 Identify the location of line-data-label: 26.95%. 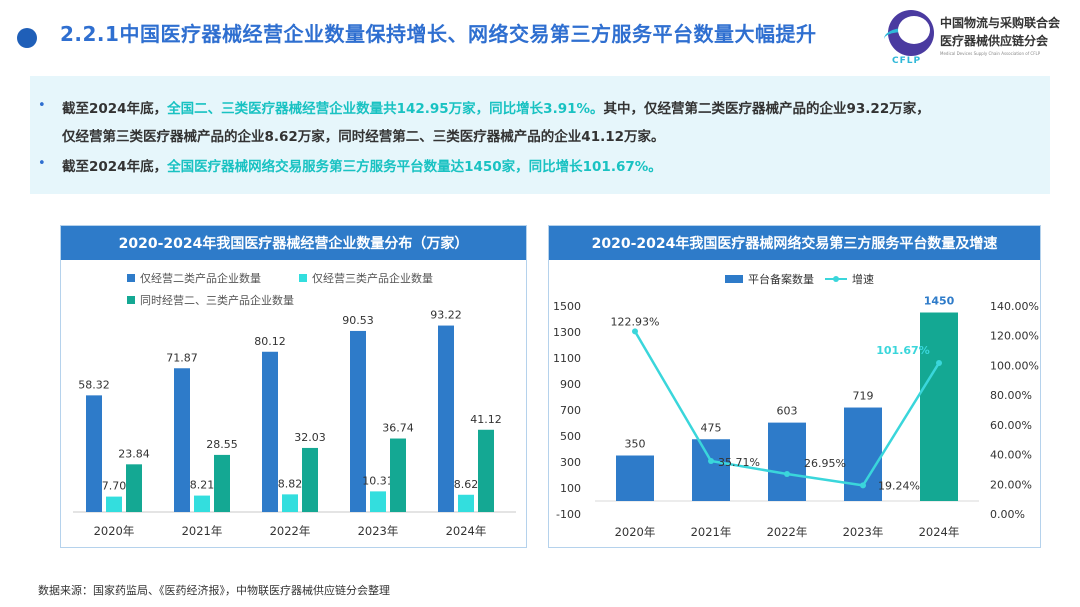
(825, 463).